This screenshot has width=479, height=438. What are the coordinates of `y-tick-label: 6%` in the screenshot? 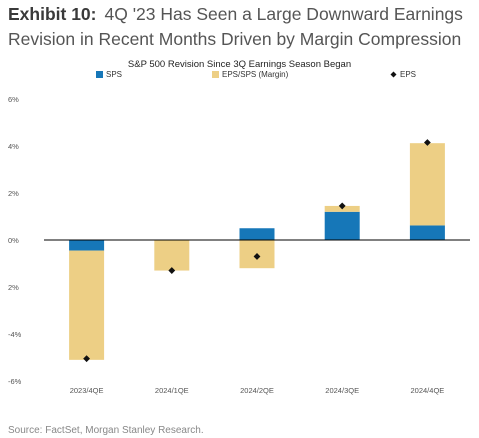 It's located at (13, 99).